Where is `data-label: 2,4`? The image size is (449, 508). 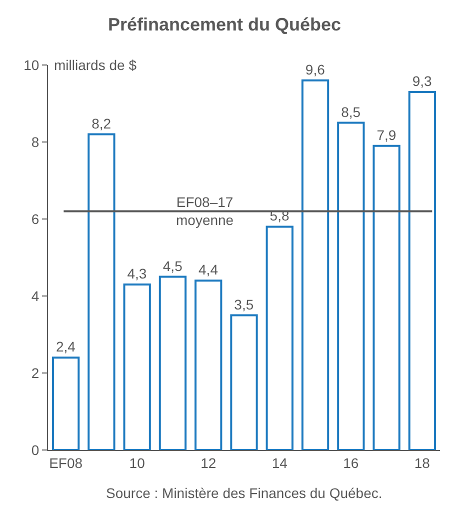
data-label: 2,4 is located at coordinates (66, 346).